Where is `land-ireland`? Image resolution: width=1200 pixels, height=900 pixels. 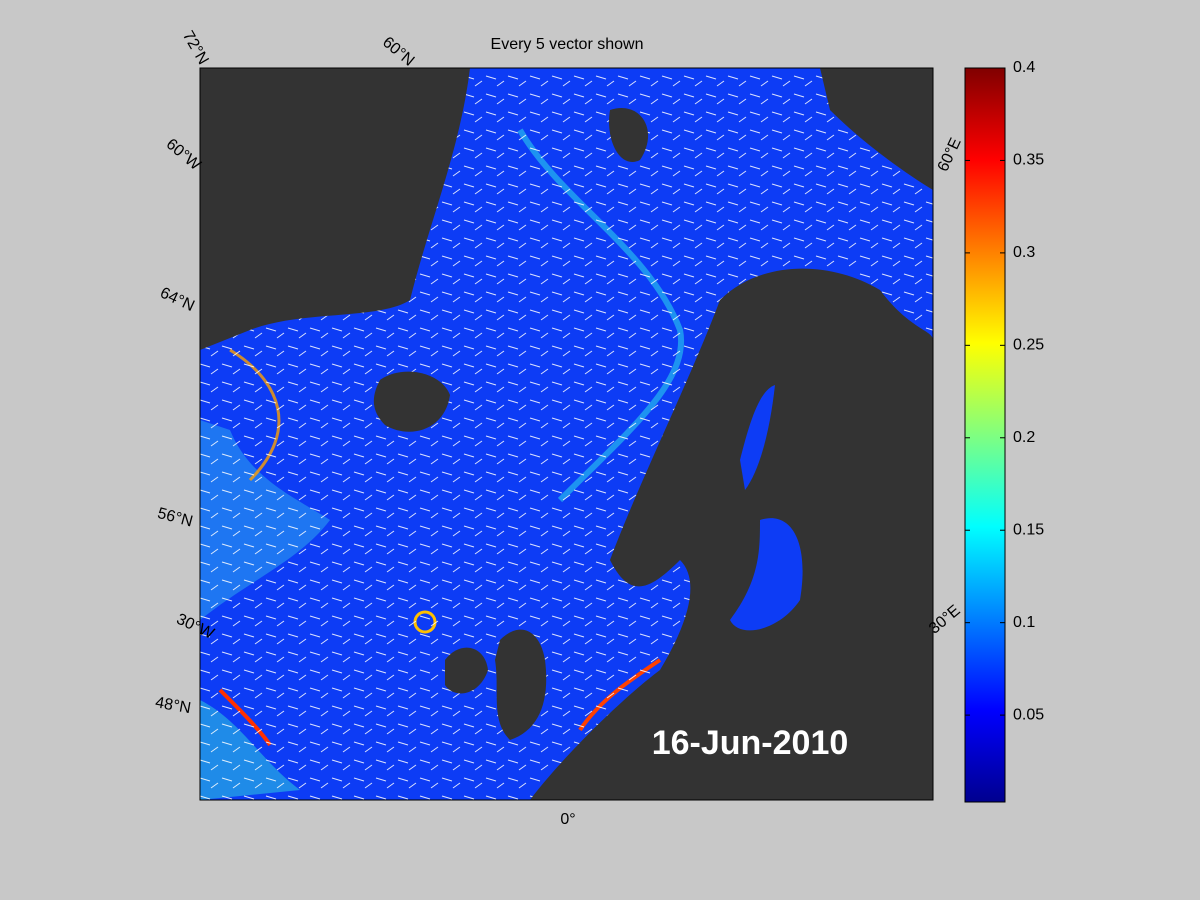
land-ireland is located at coordinates (466, 670).